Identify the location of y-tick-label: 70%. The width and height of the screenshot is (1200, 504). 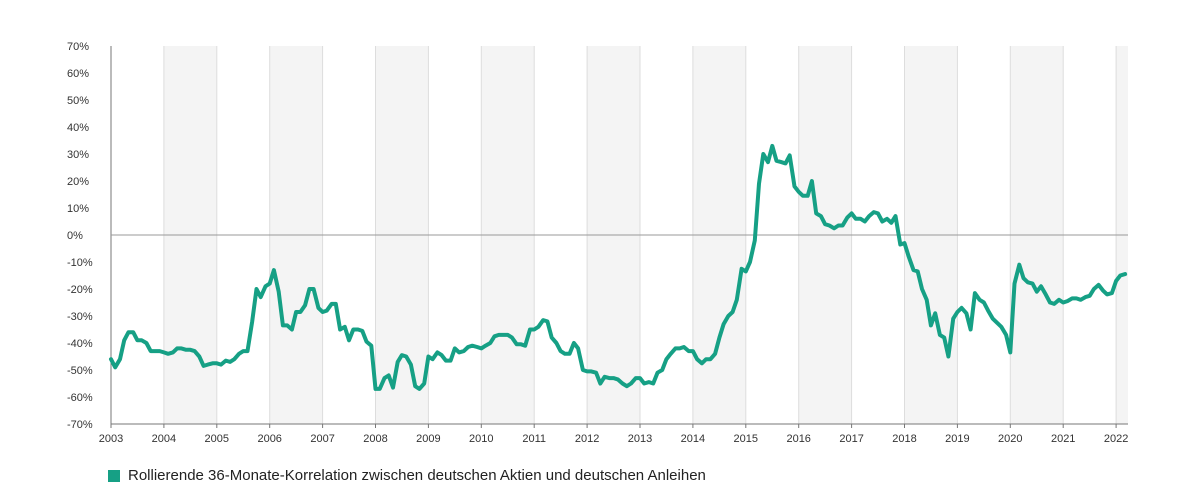
(78, 47).